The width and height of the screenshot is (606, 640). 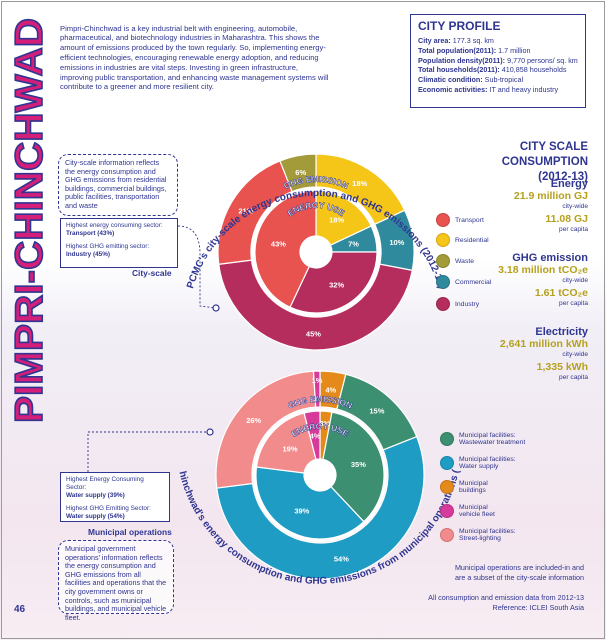 What do you see at coordinates (153, 348) in the screenshot?
I see `connector-lines` at bounding box center [153, 348].